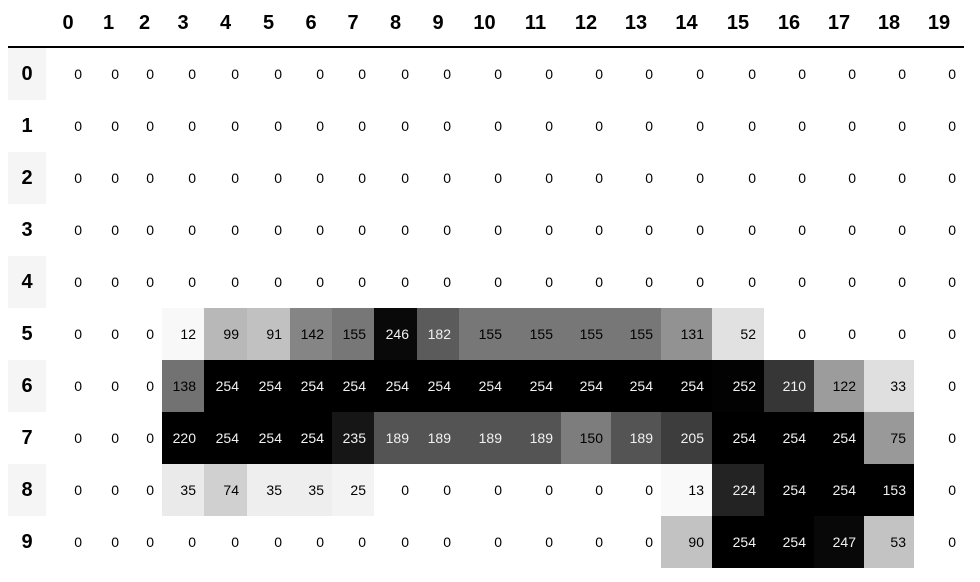  What do you see at coordinates (353, 490) in the screenshot?
I see `table-cell: 25` at bounding box center [353, 490].